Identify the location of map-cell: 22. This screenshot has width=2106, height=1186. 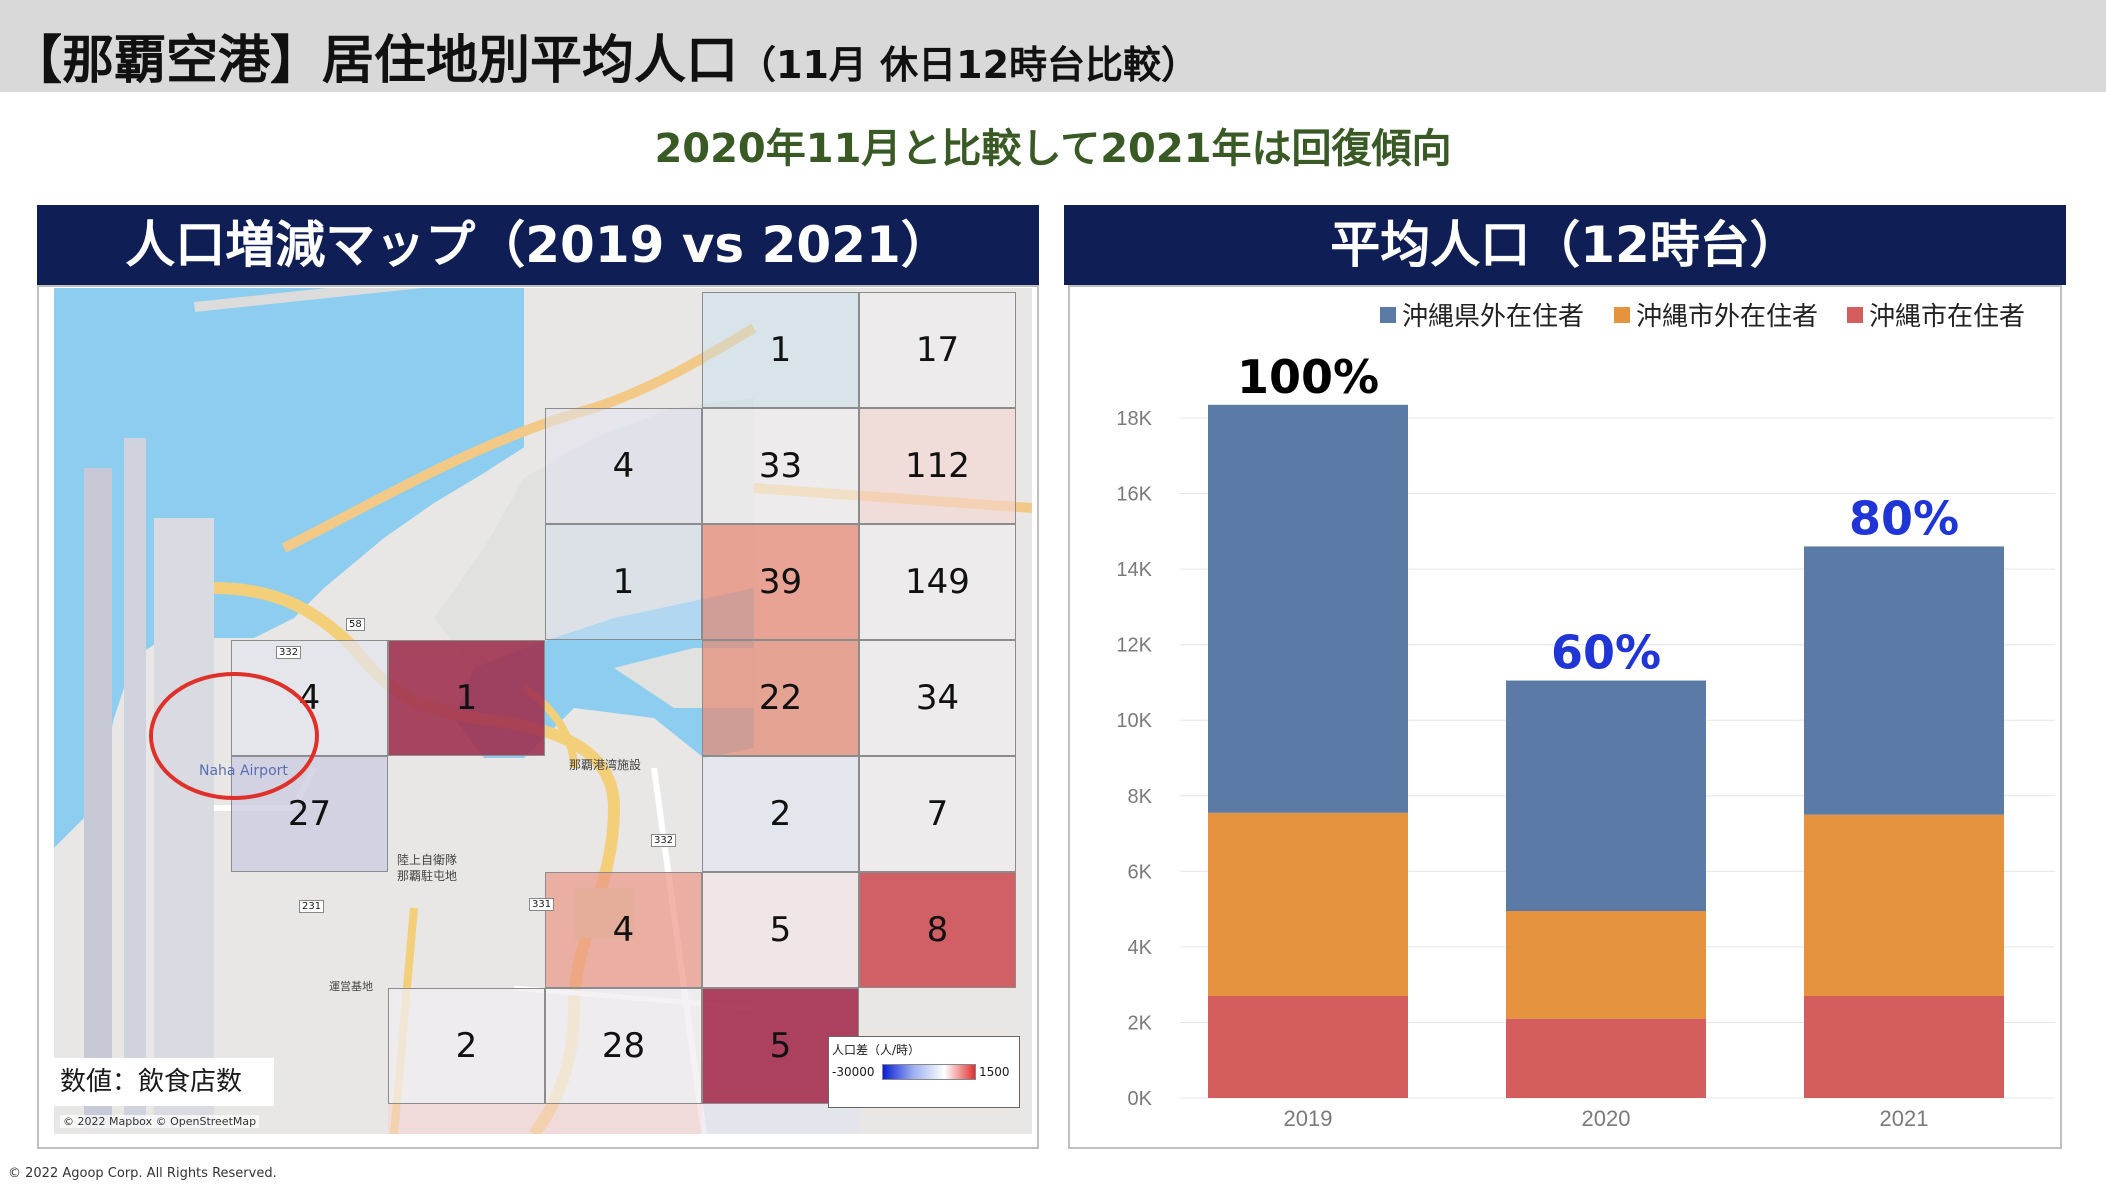
(780, 698).